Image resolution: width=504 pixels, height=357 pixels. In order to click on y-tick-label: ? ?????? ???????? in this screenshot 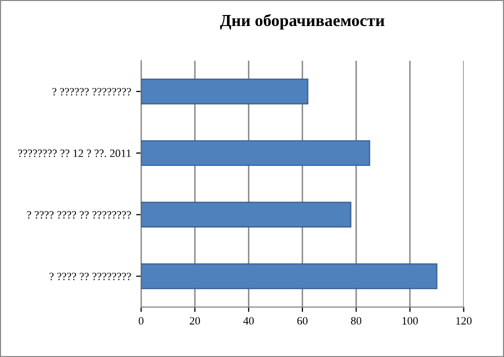, I will do `click(91, 92)`.